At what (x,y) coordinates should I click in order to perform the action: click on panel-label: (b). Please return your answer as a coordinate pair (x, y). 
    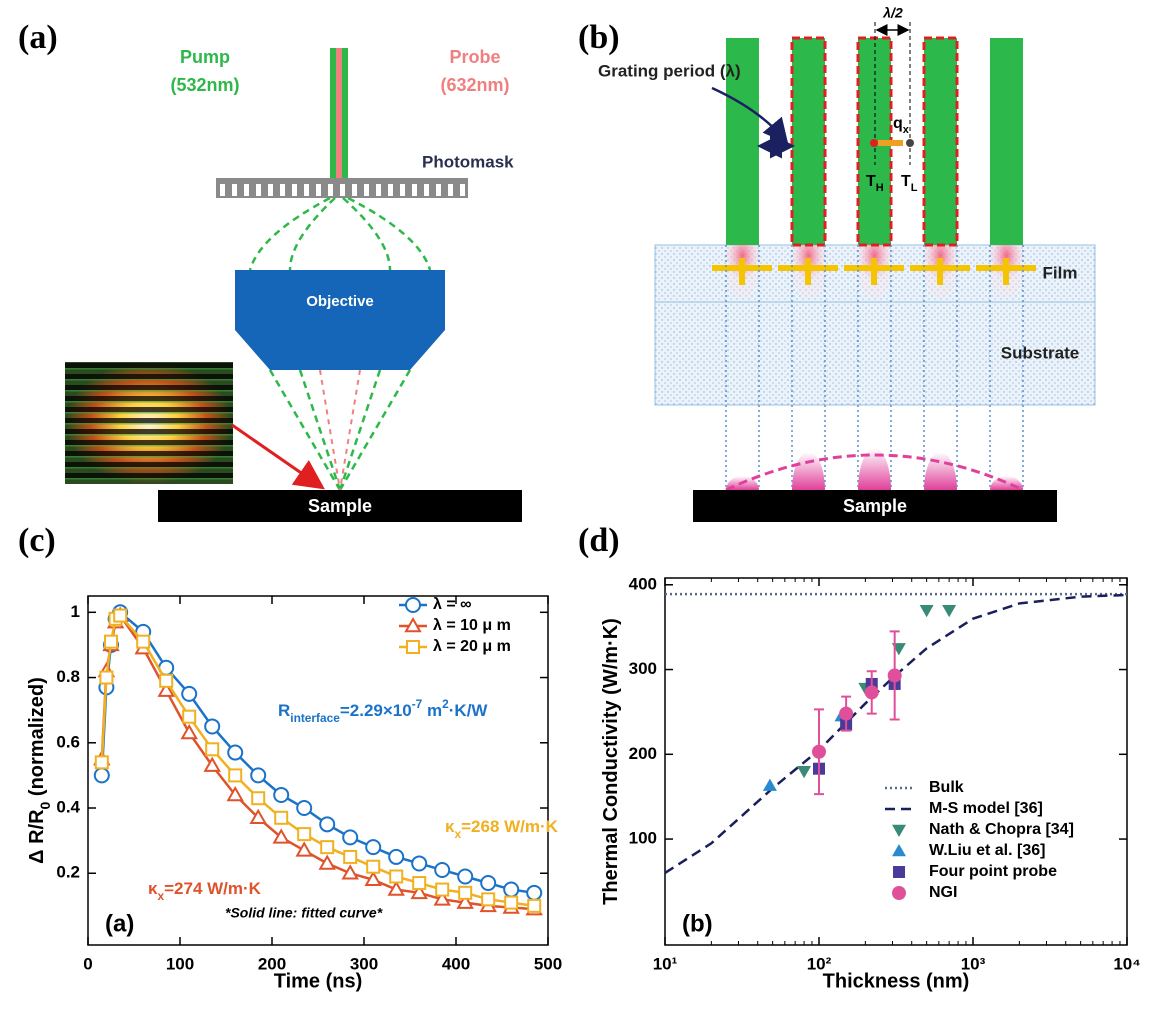
    Looking at the image, I should click on (599, 37).